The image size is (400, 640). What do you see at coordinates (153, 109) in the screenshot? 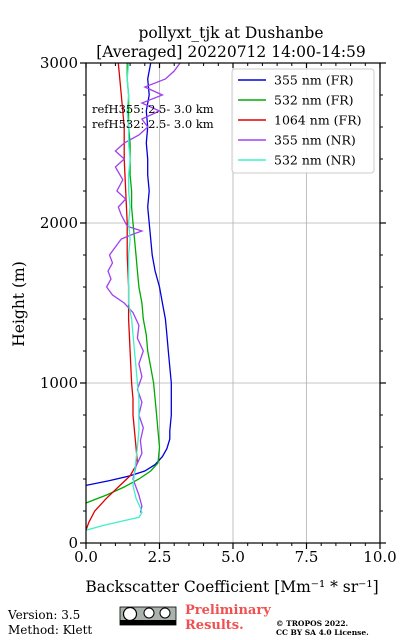
I see `annotation-refh355: refH355: 2.5- 3.0 km` at bounding box center [153, 109].